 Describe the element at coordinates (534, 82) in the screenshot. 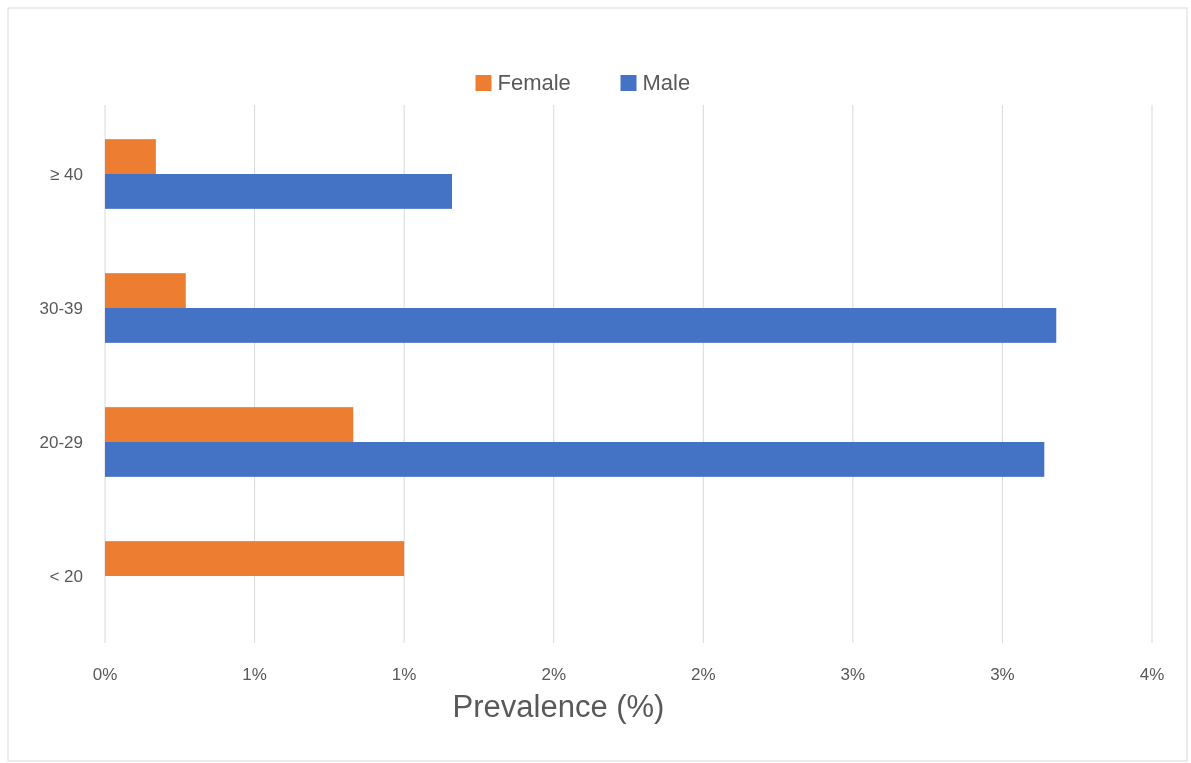

I see `legend-label: Female` at that location.